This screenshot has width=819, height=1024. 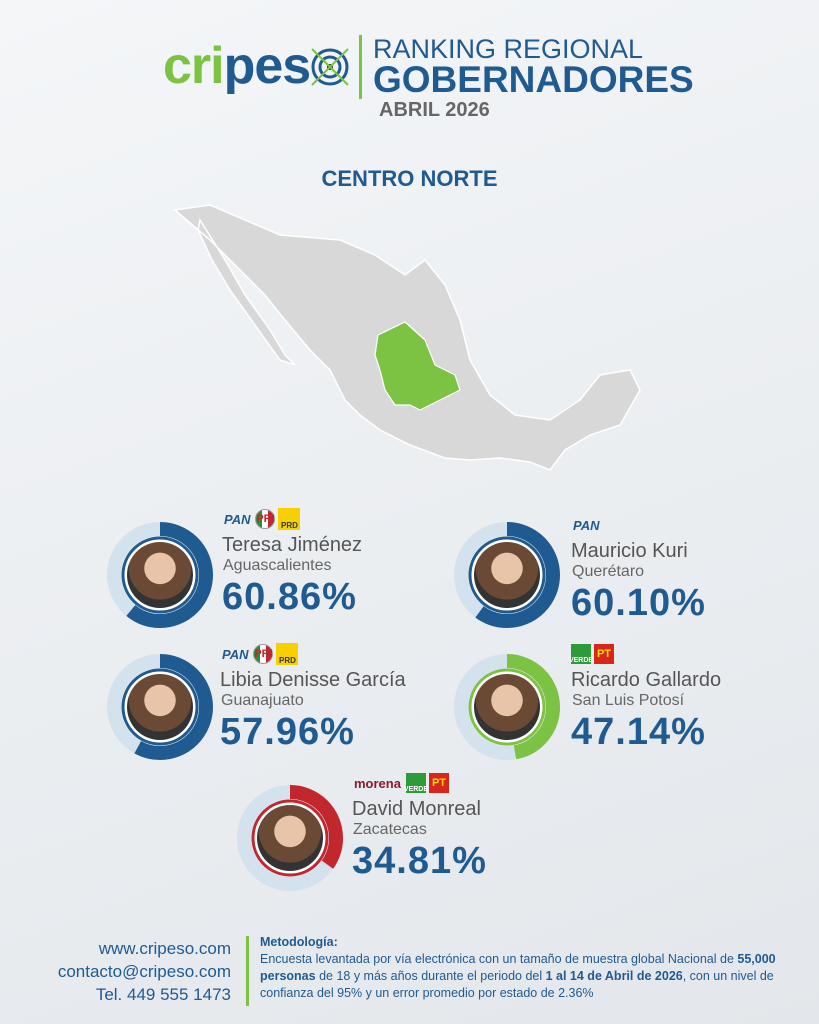 What do you see at coordinates (508, 49) in the screenshot?
I see `title-line1: RANKING REGIONAL` at bounding box center [508, 49].